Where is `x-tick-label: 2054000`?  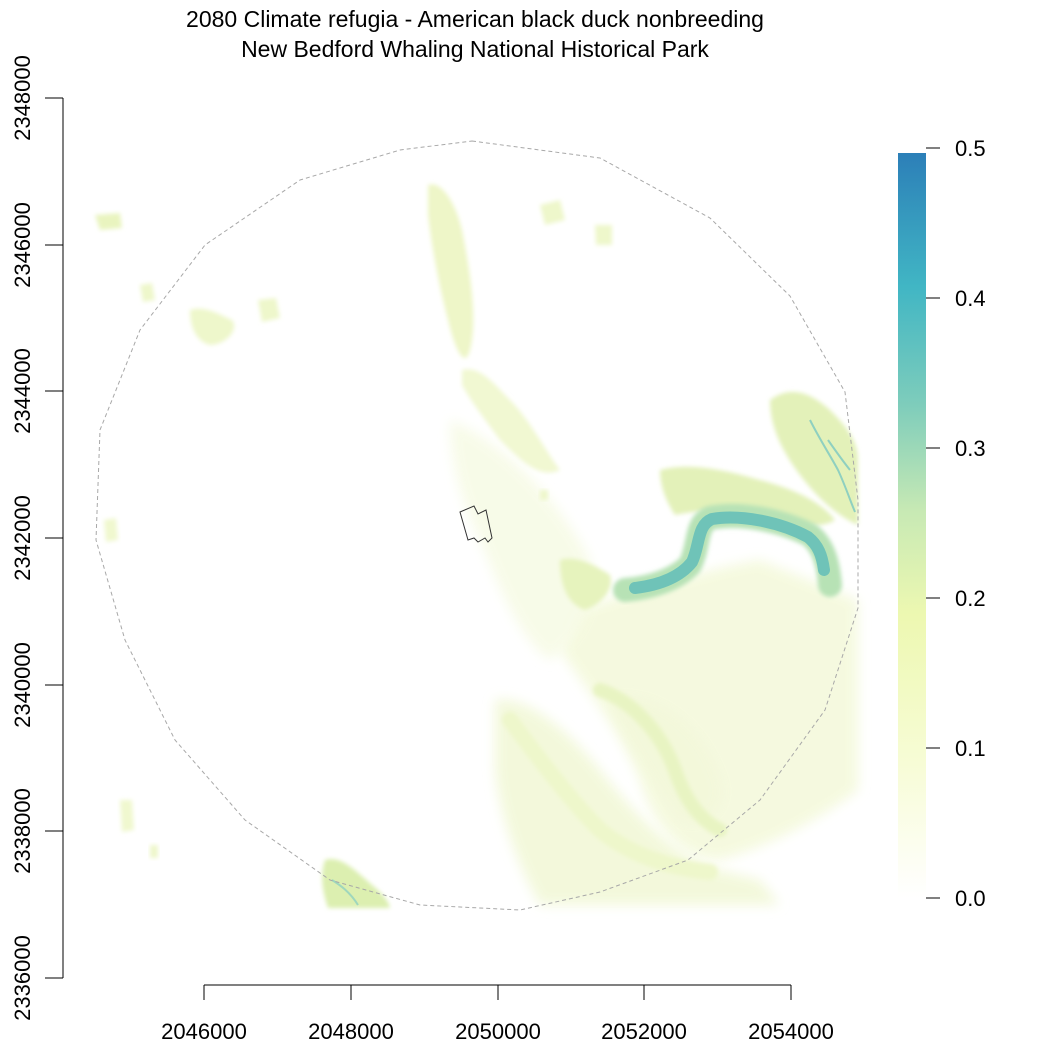 x-tick-label: 2054000 is located at coordinates (791, 1031).